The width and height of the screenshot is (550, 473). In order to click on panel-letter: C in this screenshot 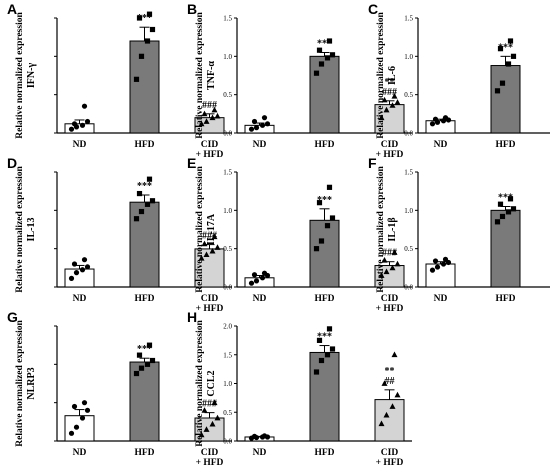, I will do `click(373, 9)`.